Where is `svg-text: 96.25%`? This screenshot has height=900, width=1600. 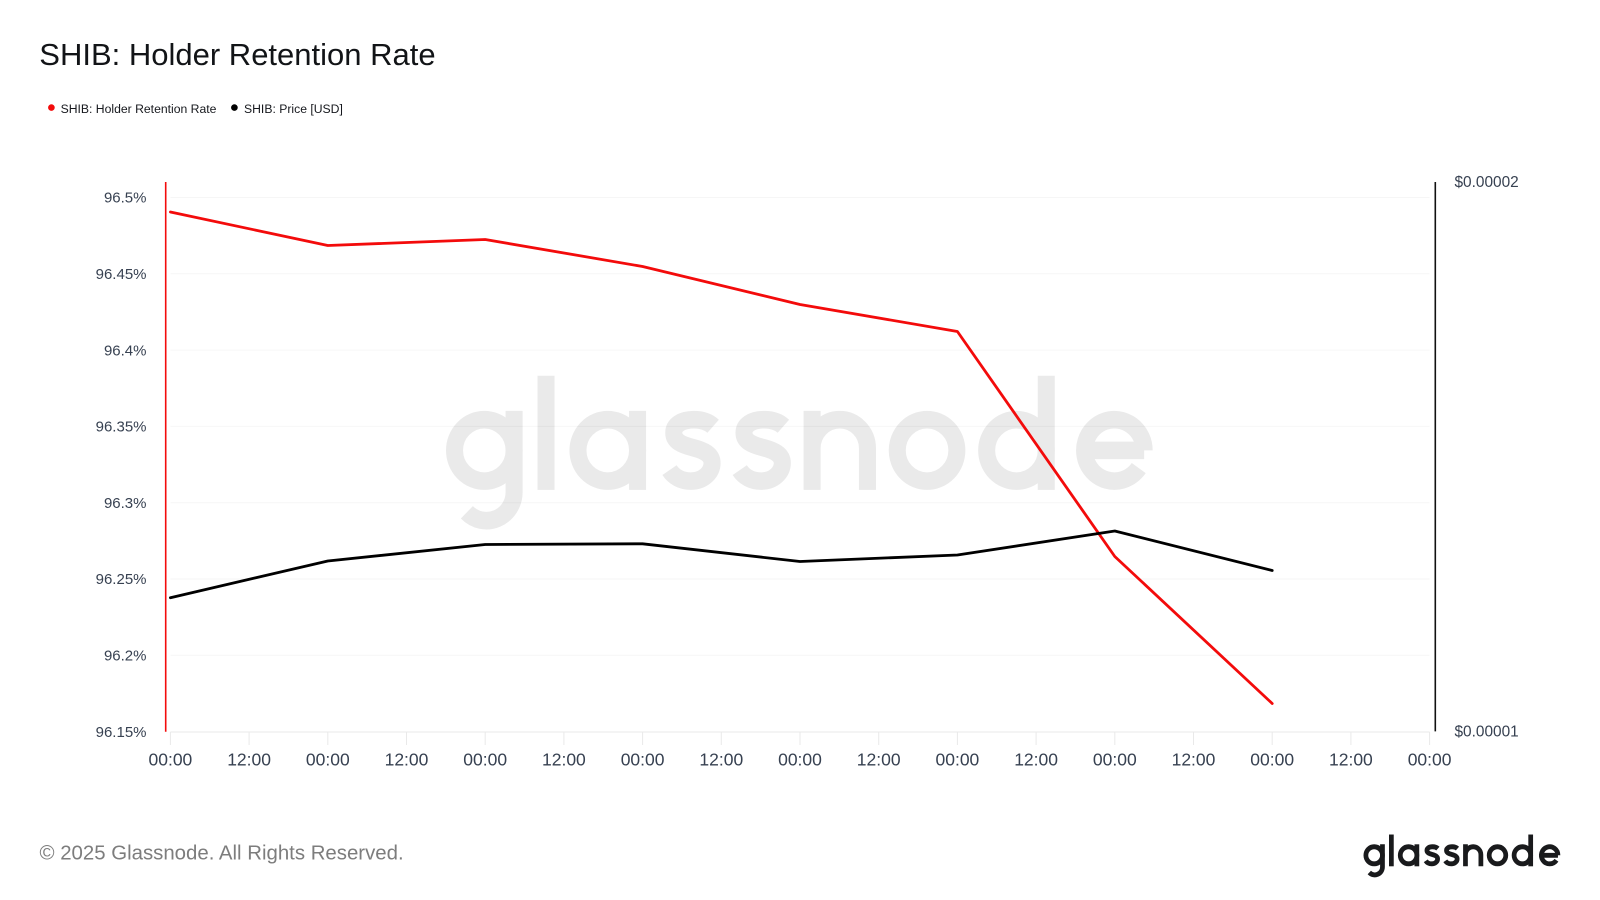 svg-text: 96.25% is located at coordinates (121, 579).